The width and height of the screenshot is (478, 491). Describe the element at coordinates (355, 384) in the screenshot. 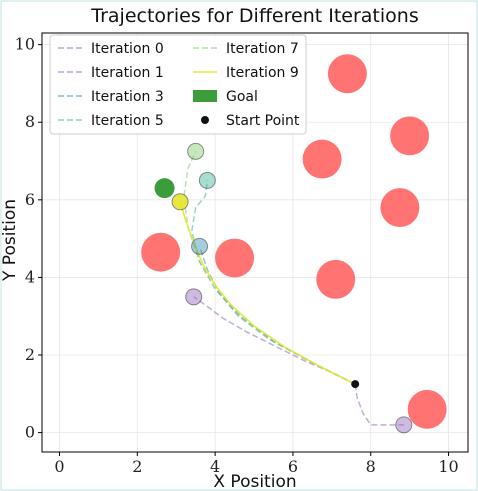

I see `start-marker` at that location.